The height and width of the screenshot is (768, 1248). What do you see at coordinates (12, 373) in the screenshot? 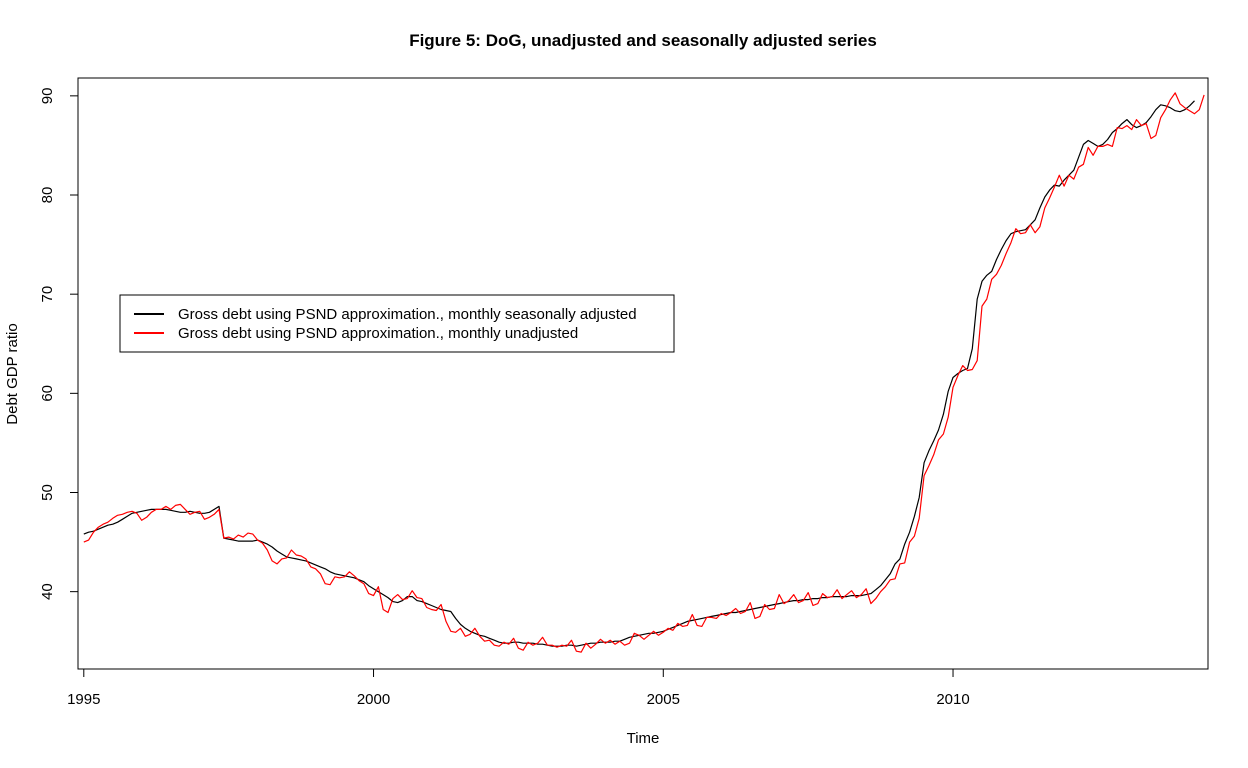
I see `y-axis-label: Debt GDP ratio` at bounding box center [12, 373].